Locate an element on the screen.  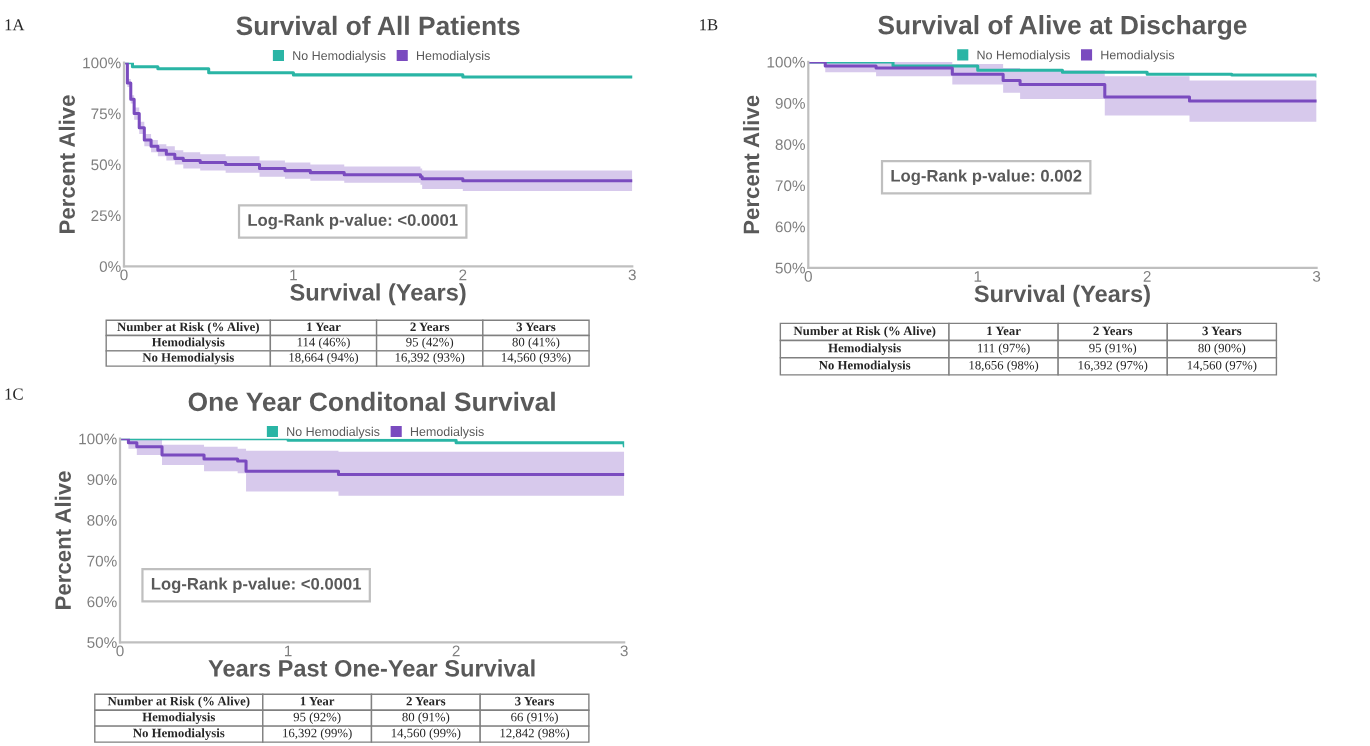
chart-title: One Year Conditonal Survival is located at coordinates (371, 401).